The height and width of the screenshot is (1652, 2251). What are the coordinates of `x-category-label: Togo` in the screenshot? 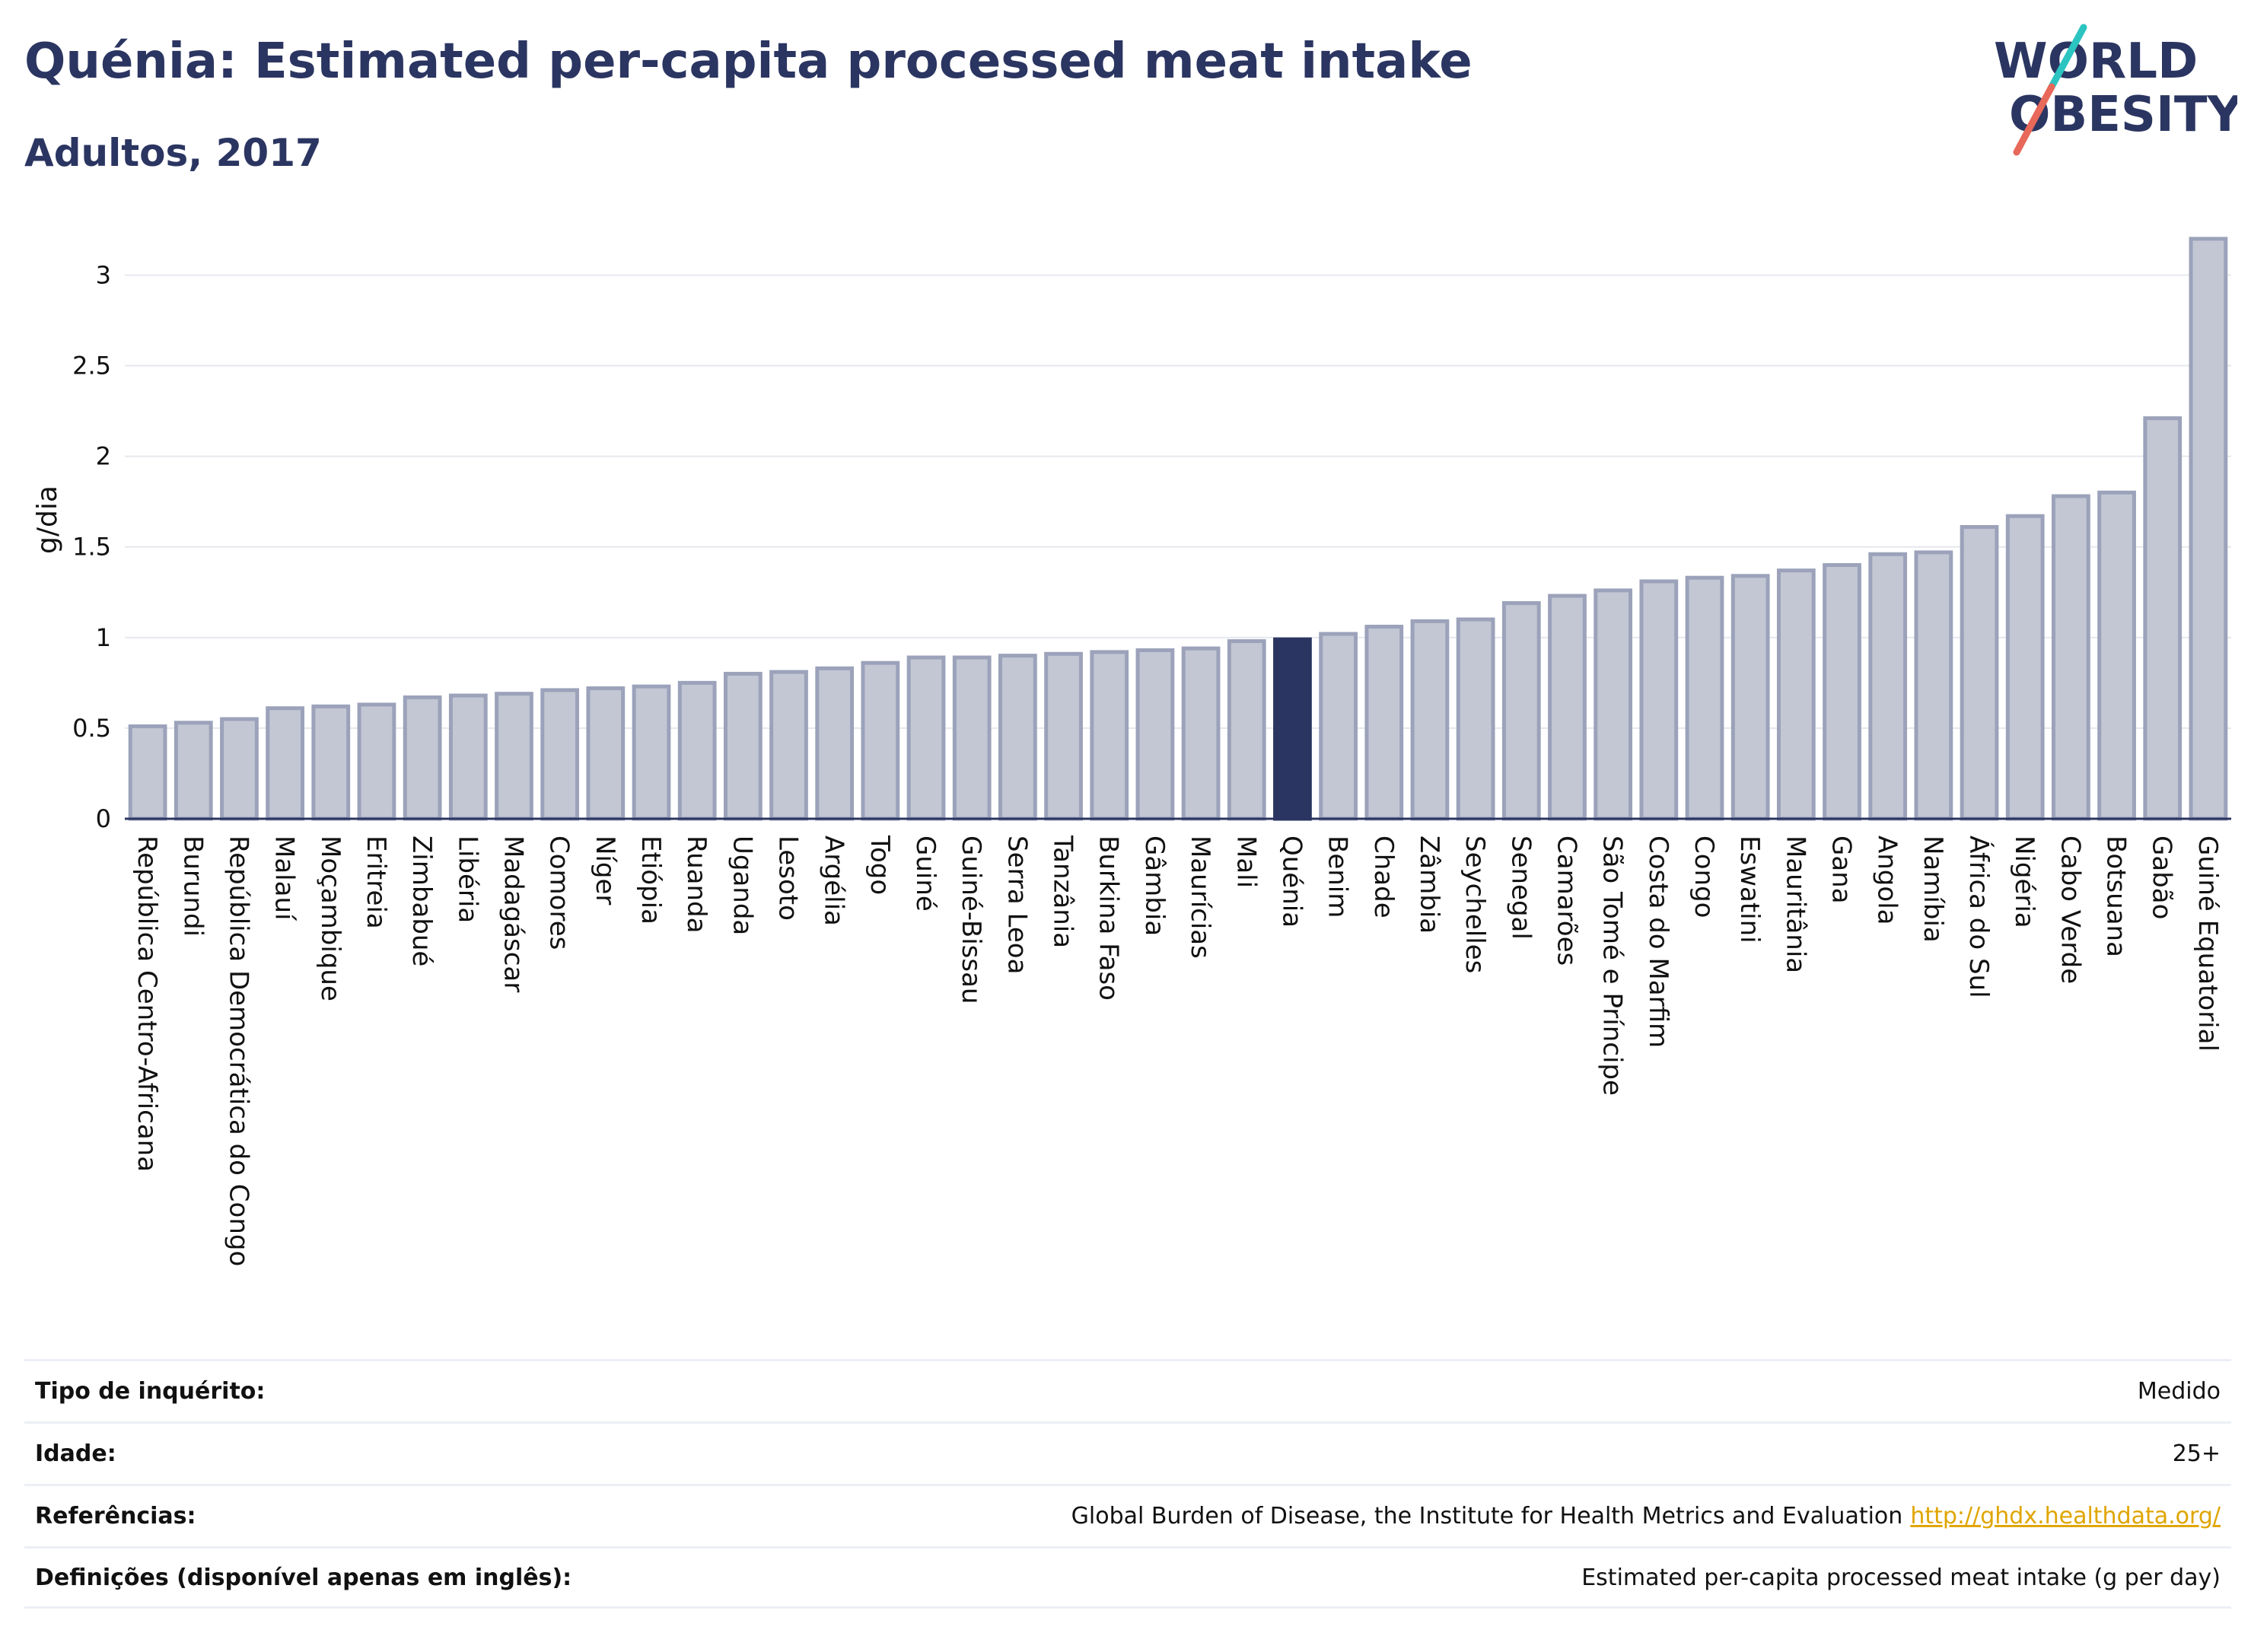 It's located at (879, 865).